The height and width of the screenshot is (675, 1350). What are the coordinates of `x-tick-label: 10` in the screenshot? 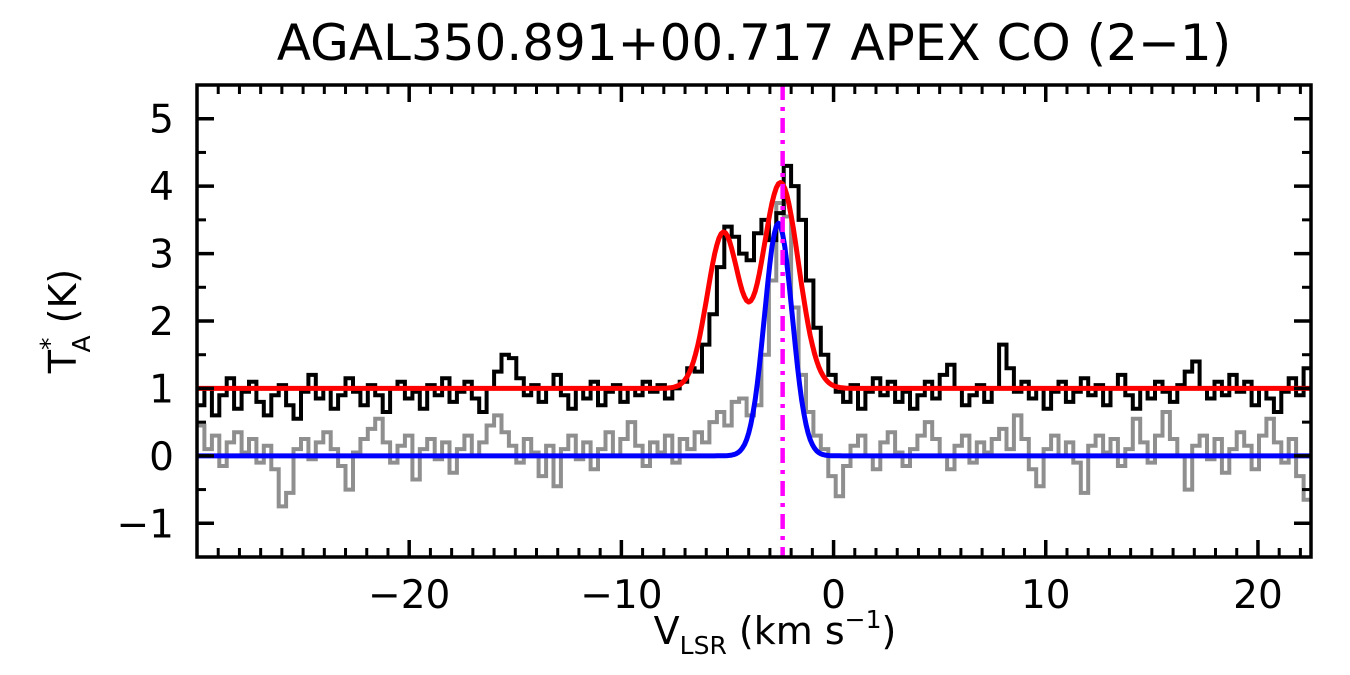 It's located at (1046, 595).